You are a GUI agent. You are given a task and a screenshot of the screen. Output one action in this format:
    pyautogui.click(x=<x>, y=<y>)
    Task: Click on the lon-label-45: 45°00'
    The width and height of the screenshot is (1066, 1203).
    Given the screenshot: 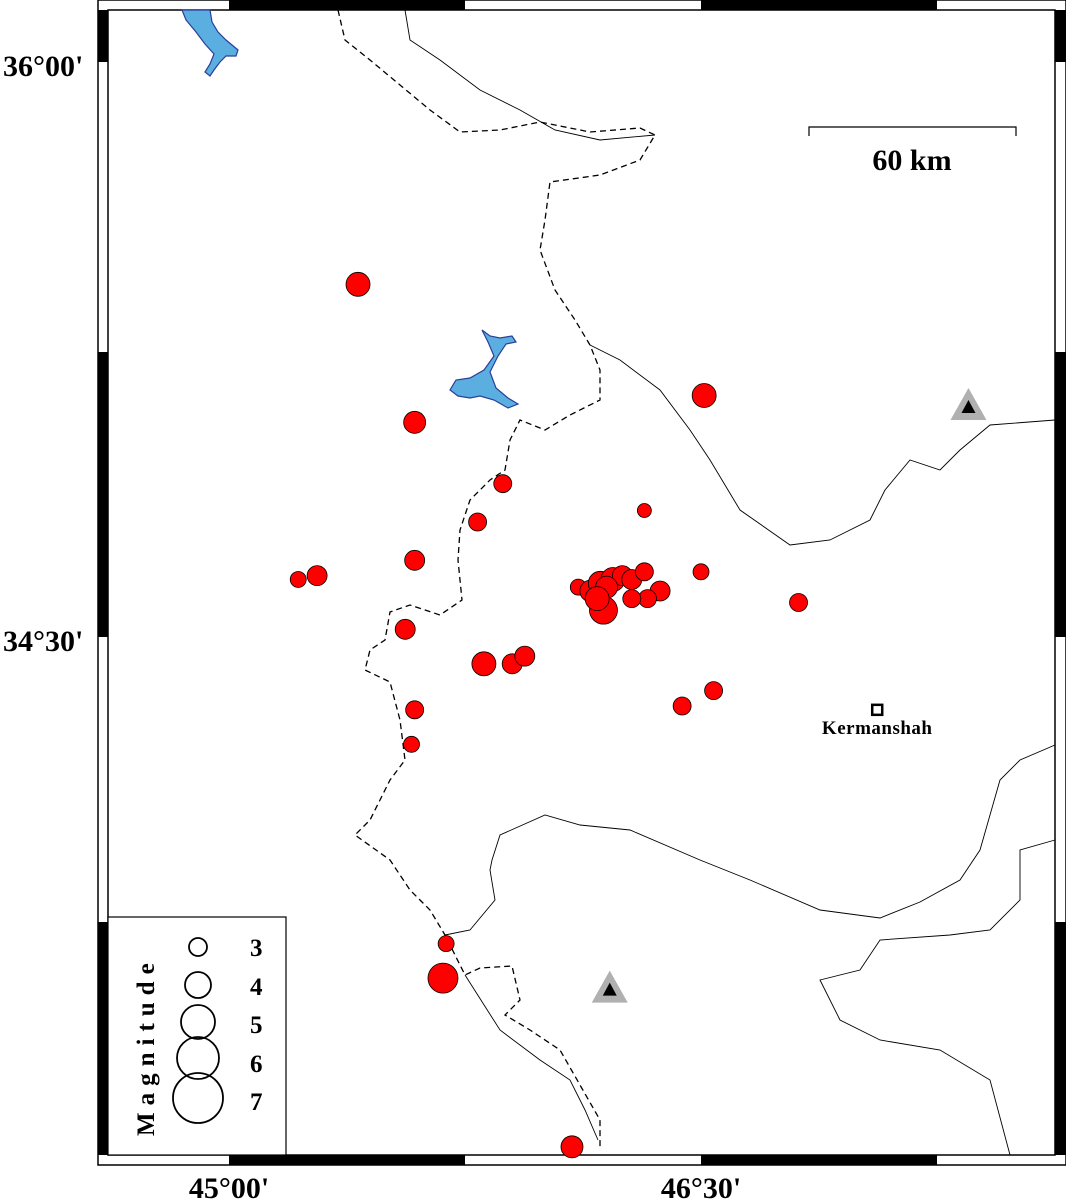 What is the action you would take?
    pyautogui.click(x=229, y=1187)
    